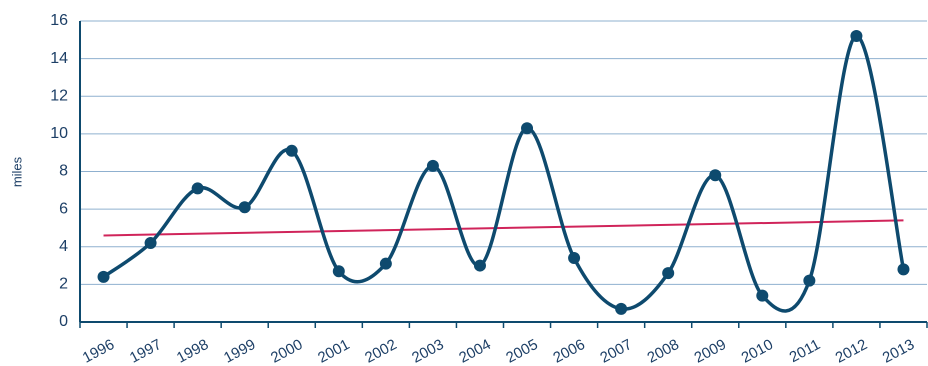 The image size is (928, 366). I want to click on y-tick-label: 0, so click(63, 321).